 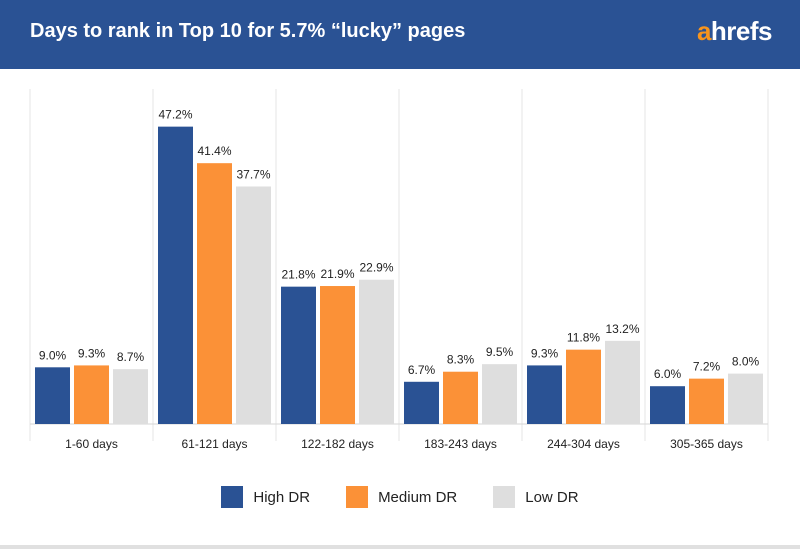 What do you see at coordinates (703, 31) in the screenshot?
I see `logo-accent-letter: a` at bounding box center [703, 31].